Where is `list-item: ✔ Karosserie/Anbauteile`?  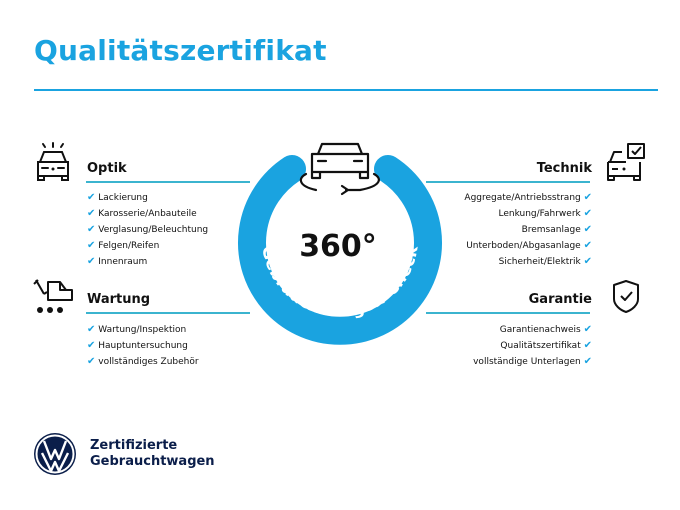
list-item: ✔ Karosserie/Anbauteile is located at coordinates (142, 213).